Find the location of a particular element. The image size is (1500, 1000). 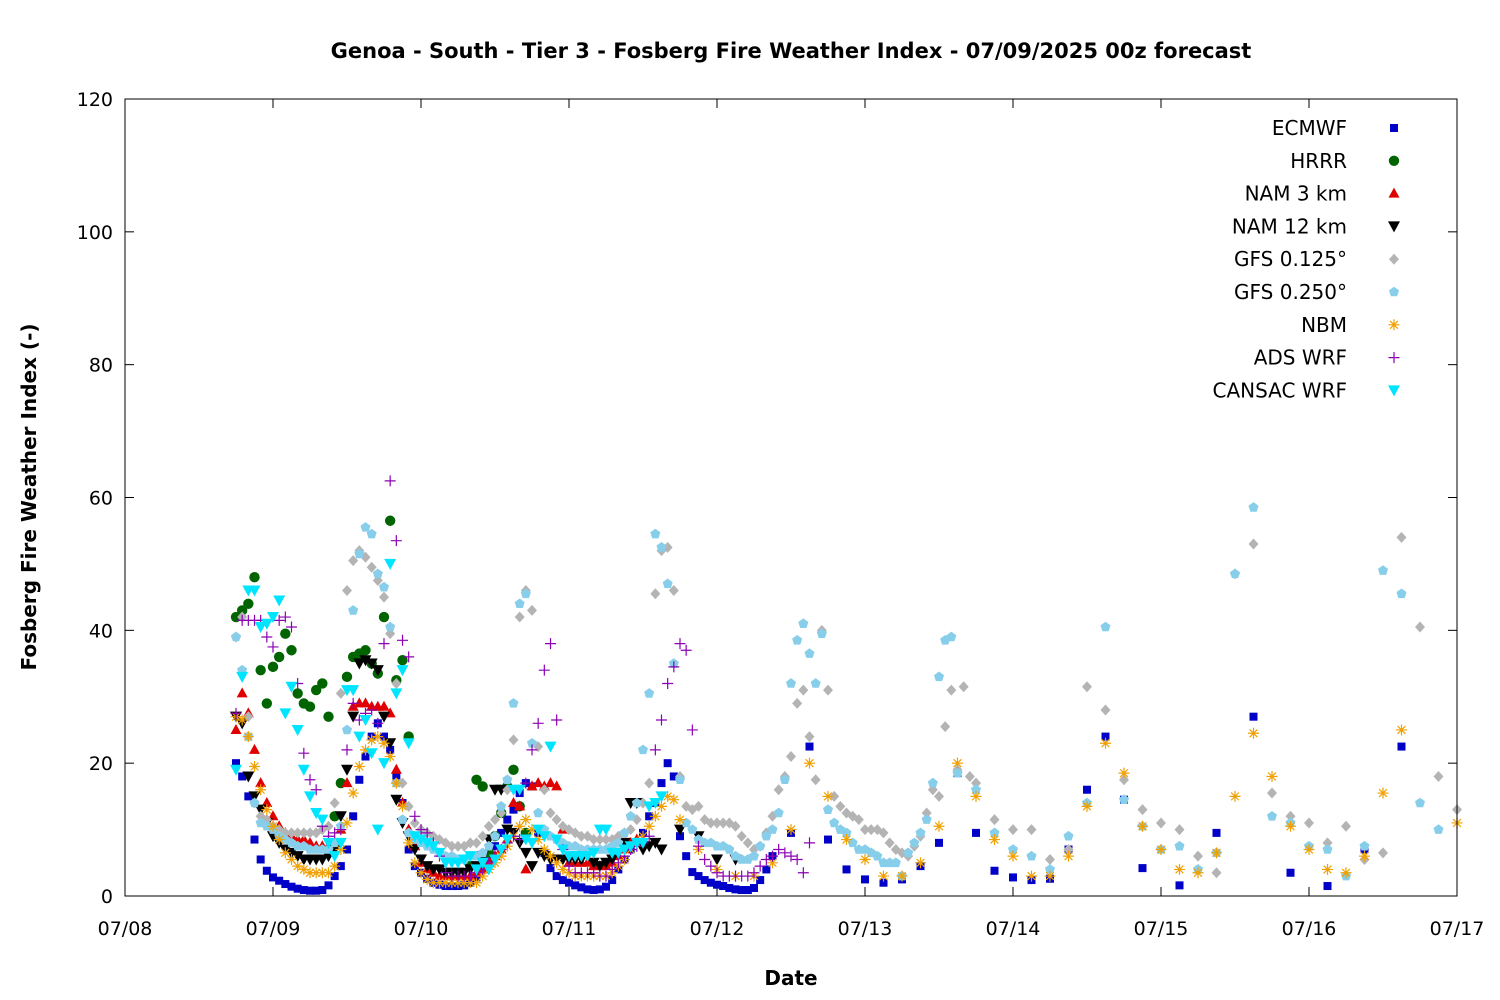

y-tick-label: 100 is located at coordinates (95, 233).